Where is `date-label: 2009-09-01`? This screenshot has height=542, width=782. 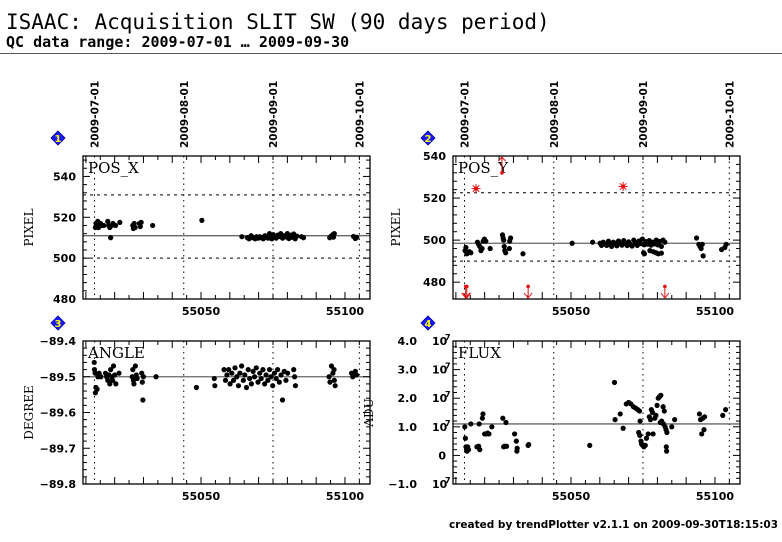
date-label: 2009-09-01 is located at coordinates (274, 114).